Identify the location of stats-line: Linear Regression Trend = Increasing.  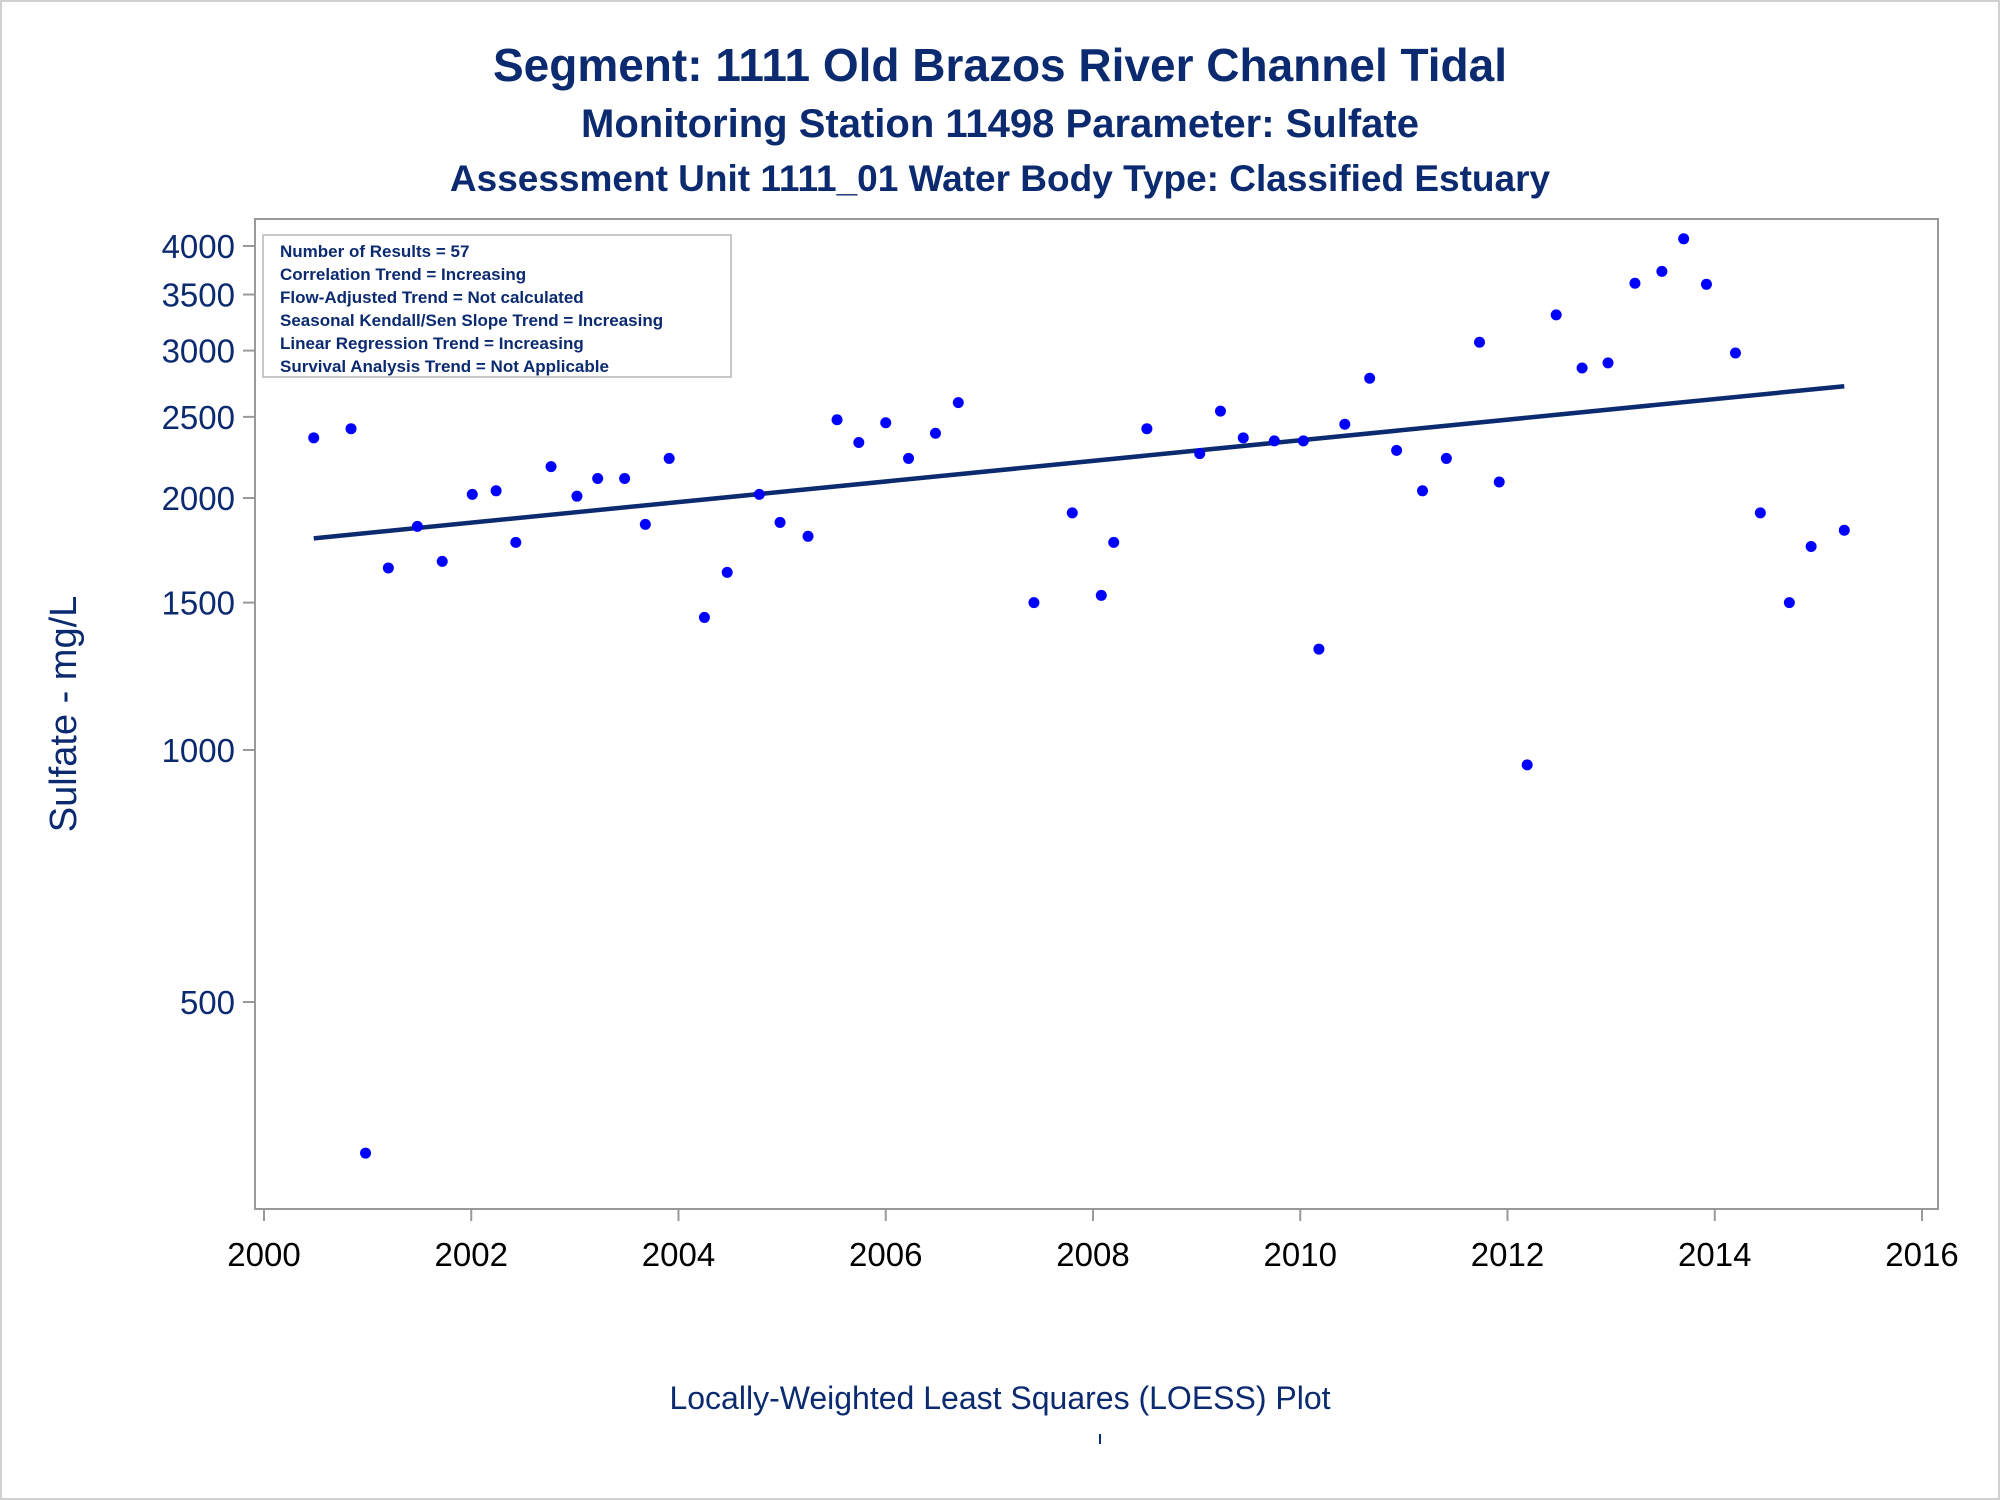
(432, 343).